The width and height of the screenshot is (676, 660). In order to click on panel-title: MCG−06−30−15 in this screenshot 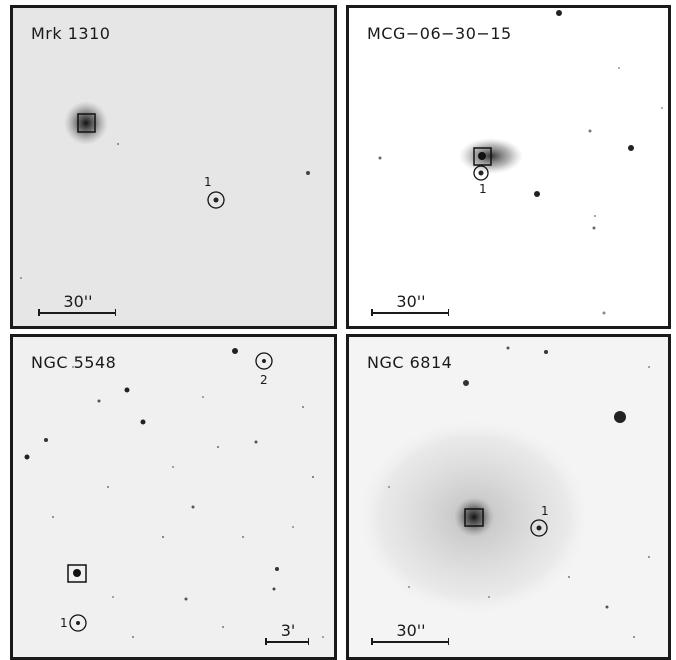, I will do `click(439, 33)`.